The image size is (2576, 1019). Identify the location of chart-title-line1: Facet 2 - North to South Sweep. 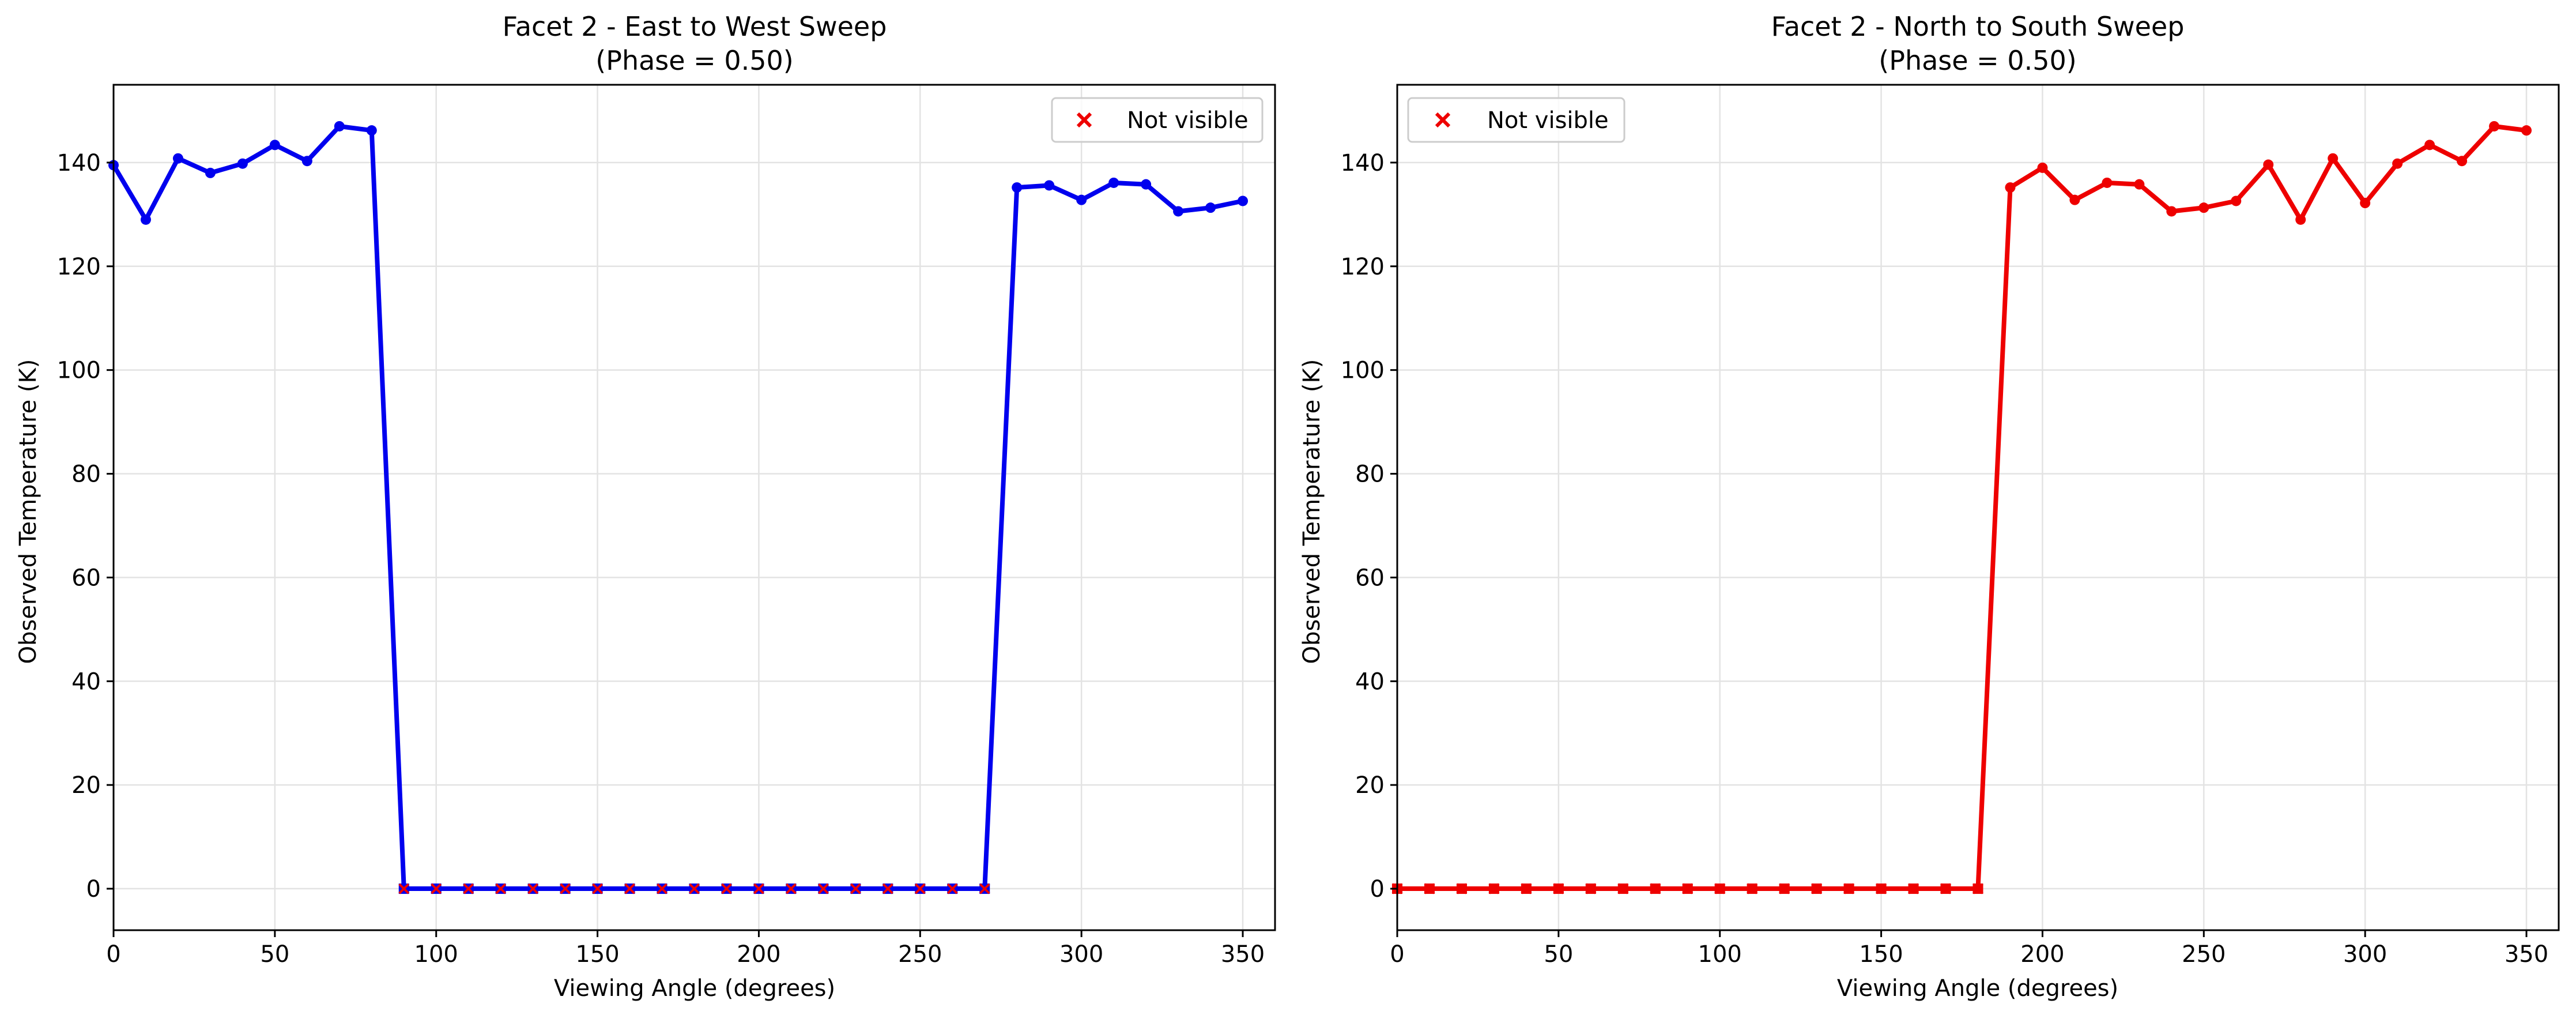
(1978, 27).